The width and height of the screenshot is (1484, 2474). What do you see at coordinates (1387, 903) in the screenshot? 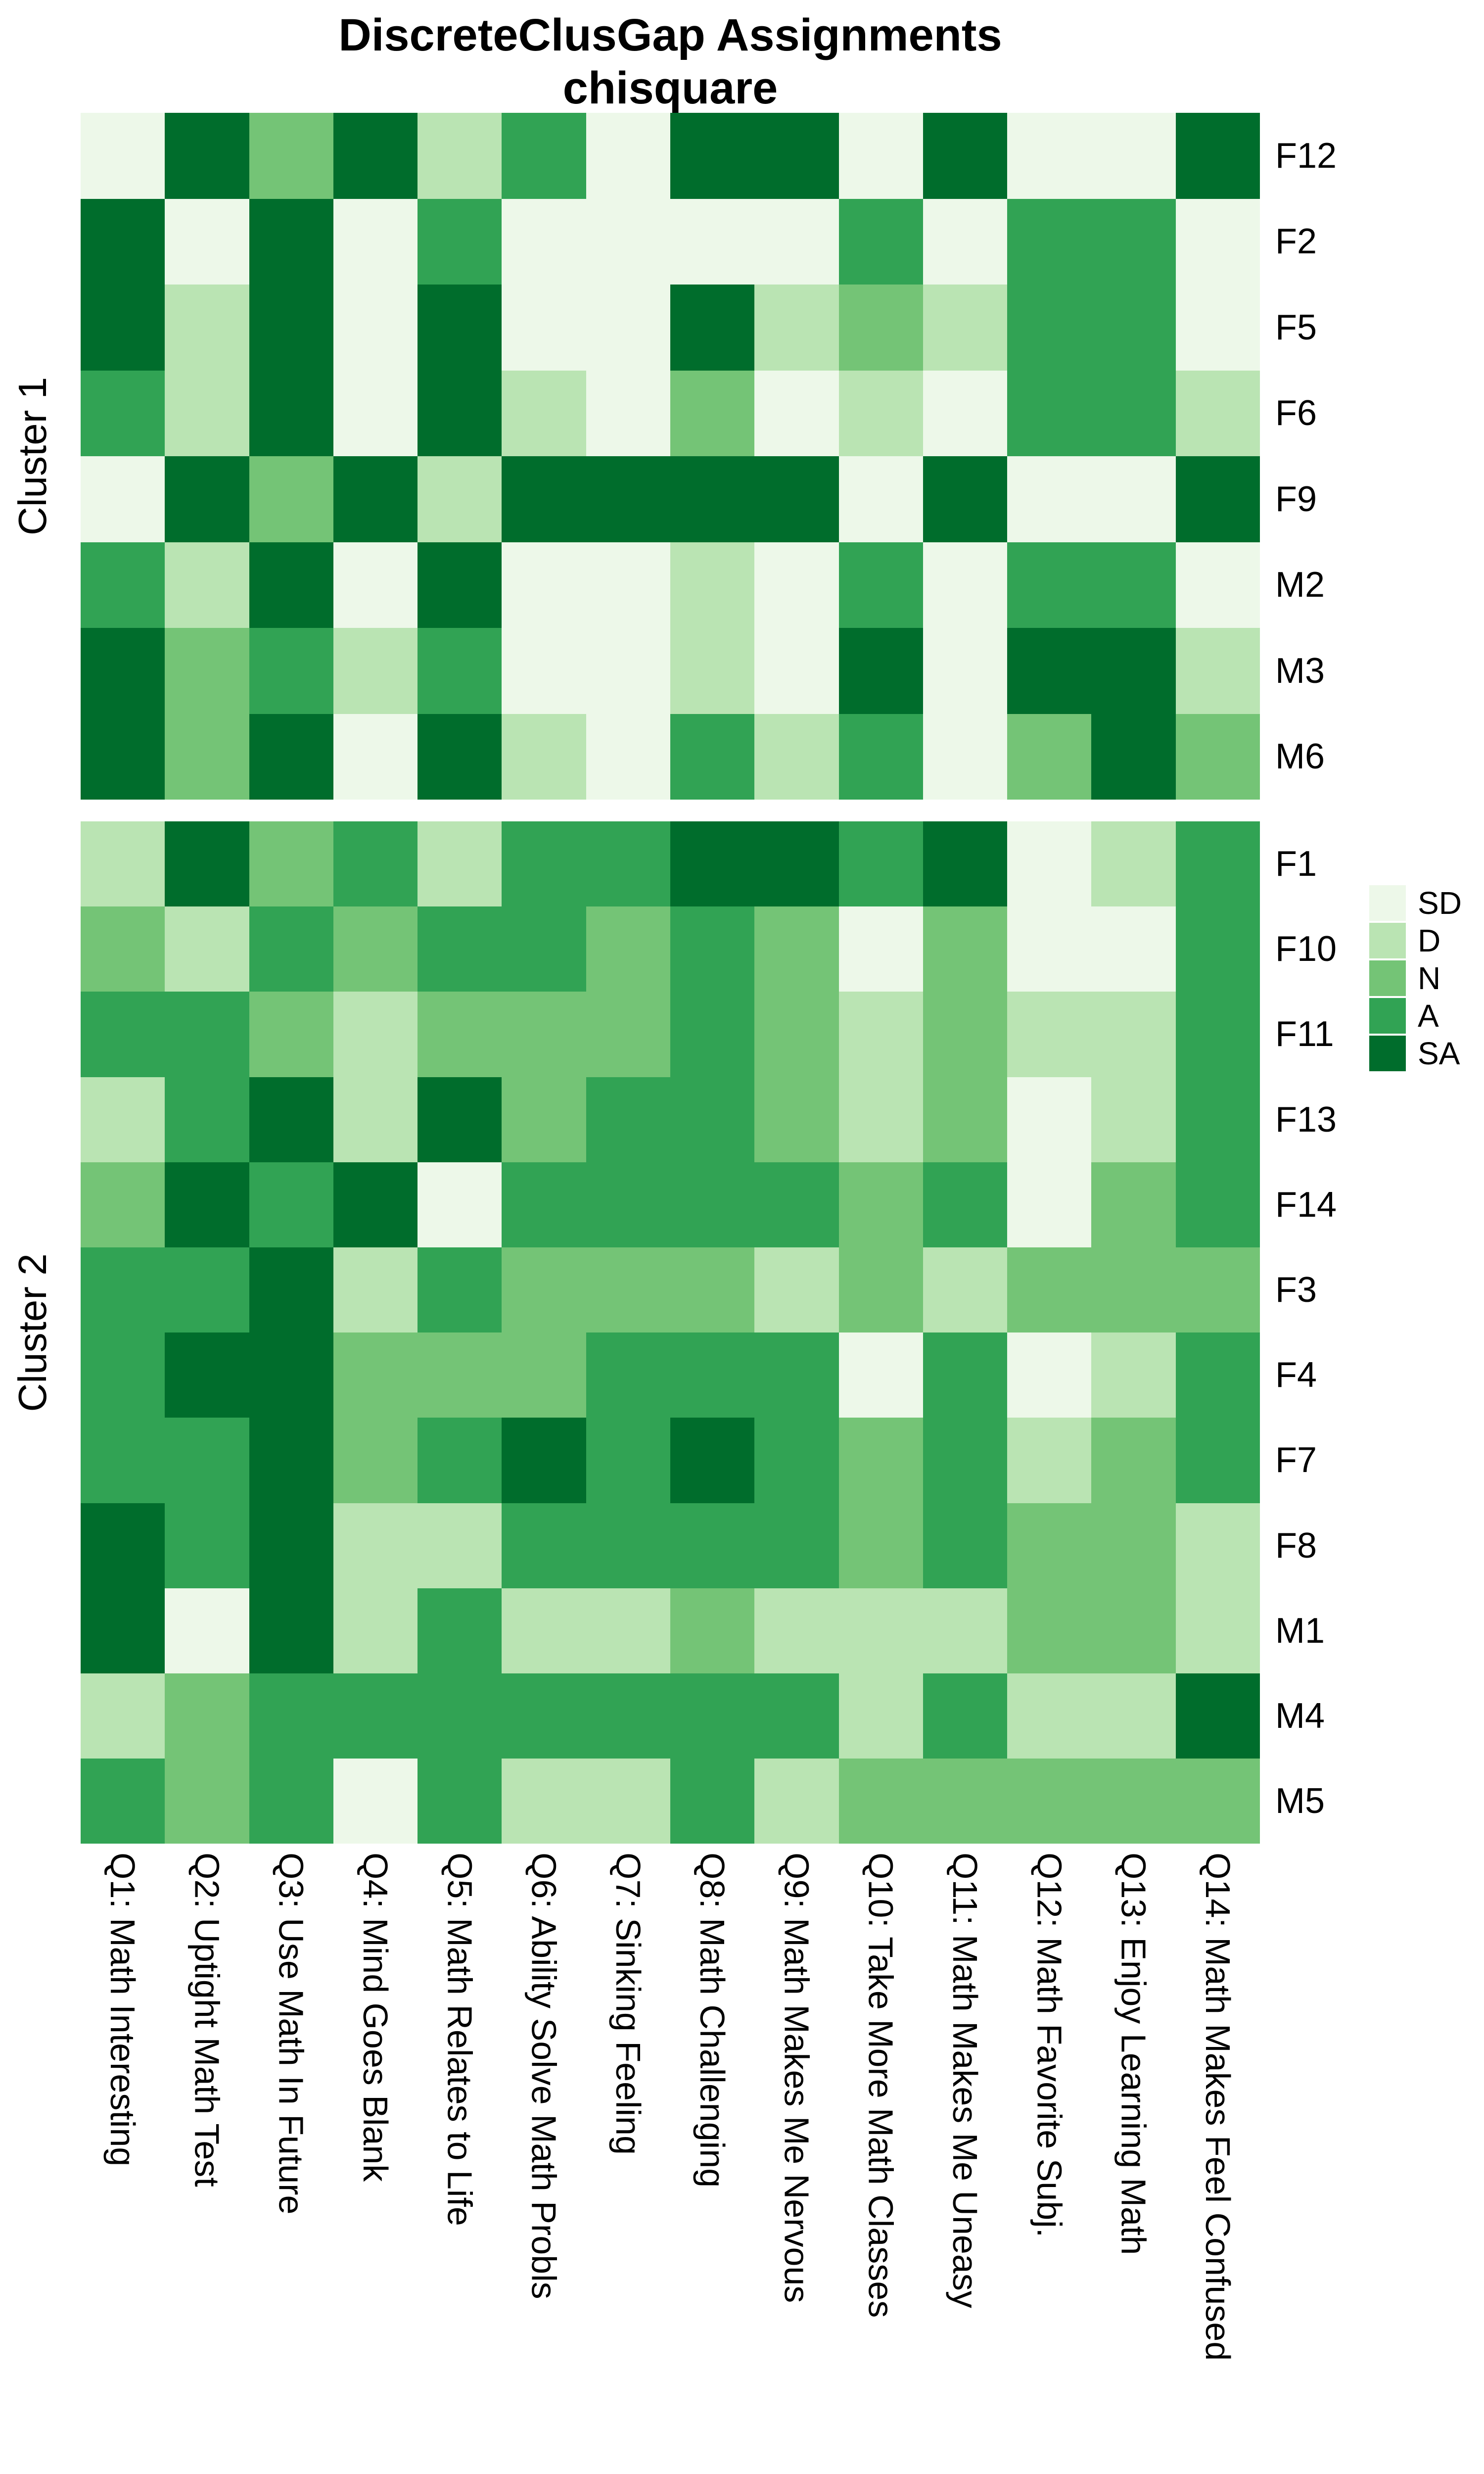
I see `legend-swatch` at bounding box center [1387, 903].